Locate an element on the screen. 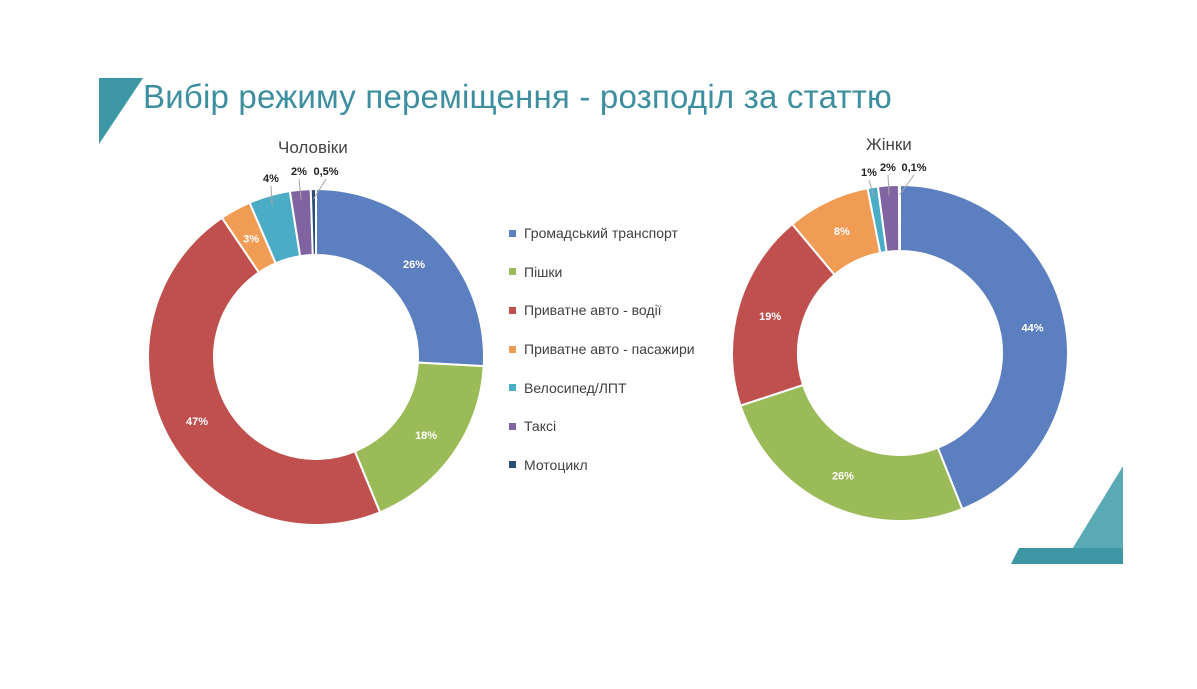 Image resolution: width=1197 pixels, height=689 pixels. legend-item: Приватне авто - водії is located at coordinates (602, 310).